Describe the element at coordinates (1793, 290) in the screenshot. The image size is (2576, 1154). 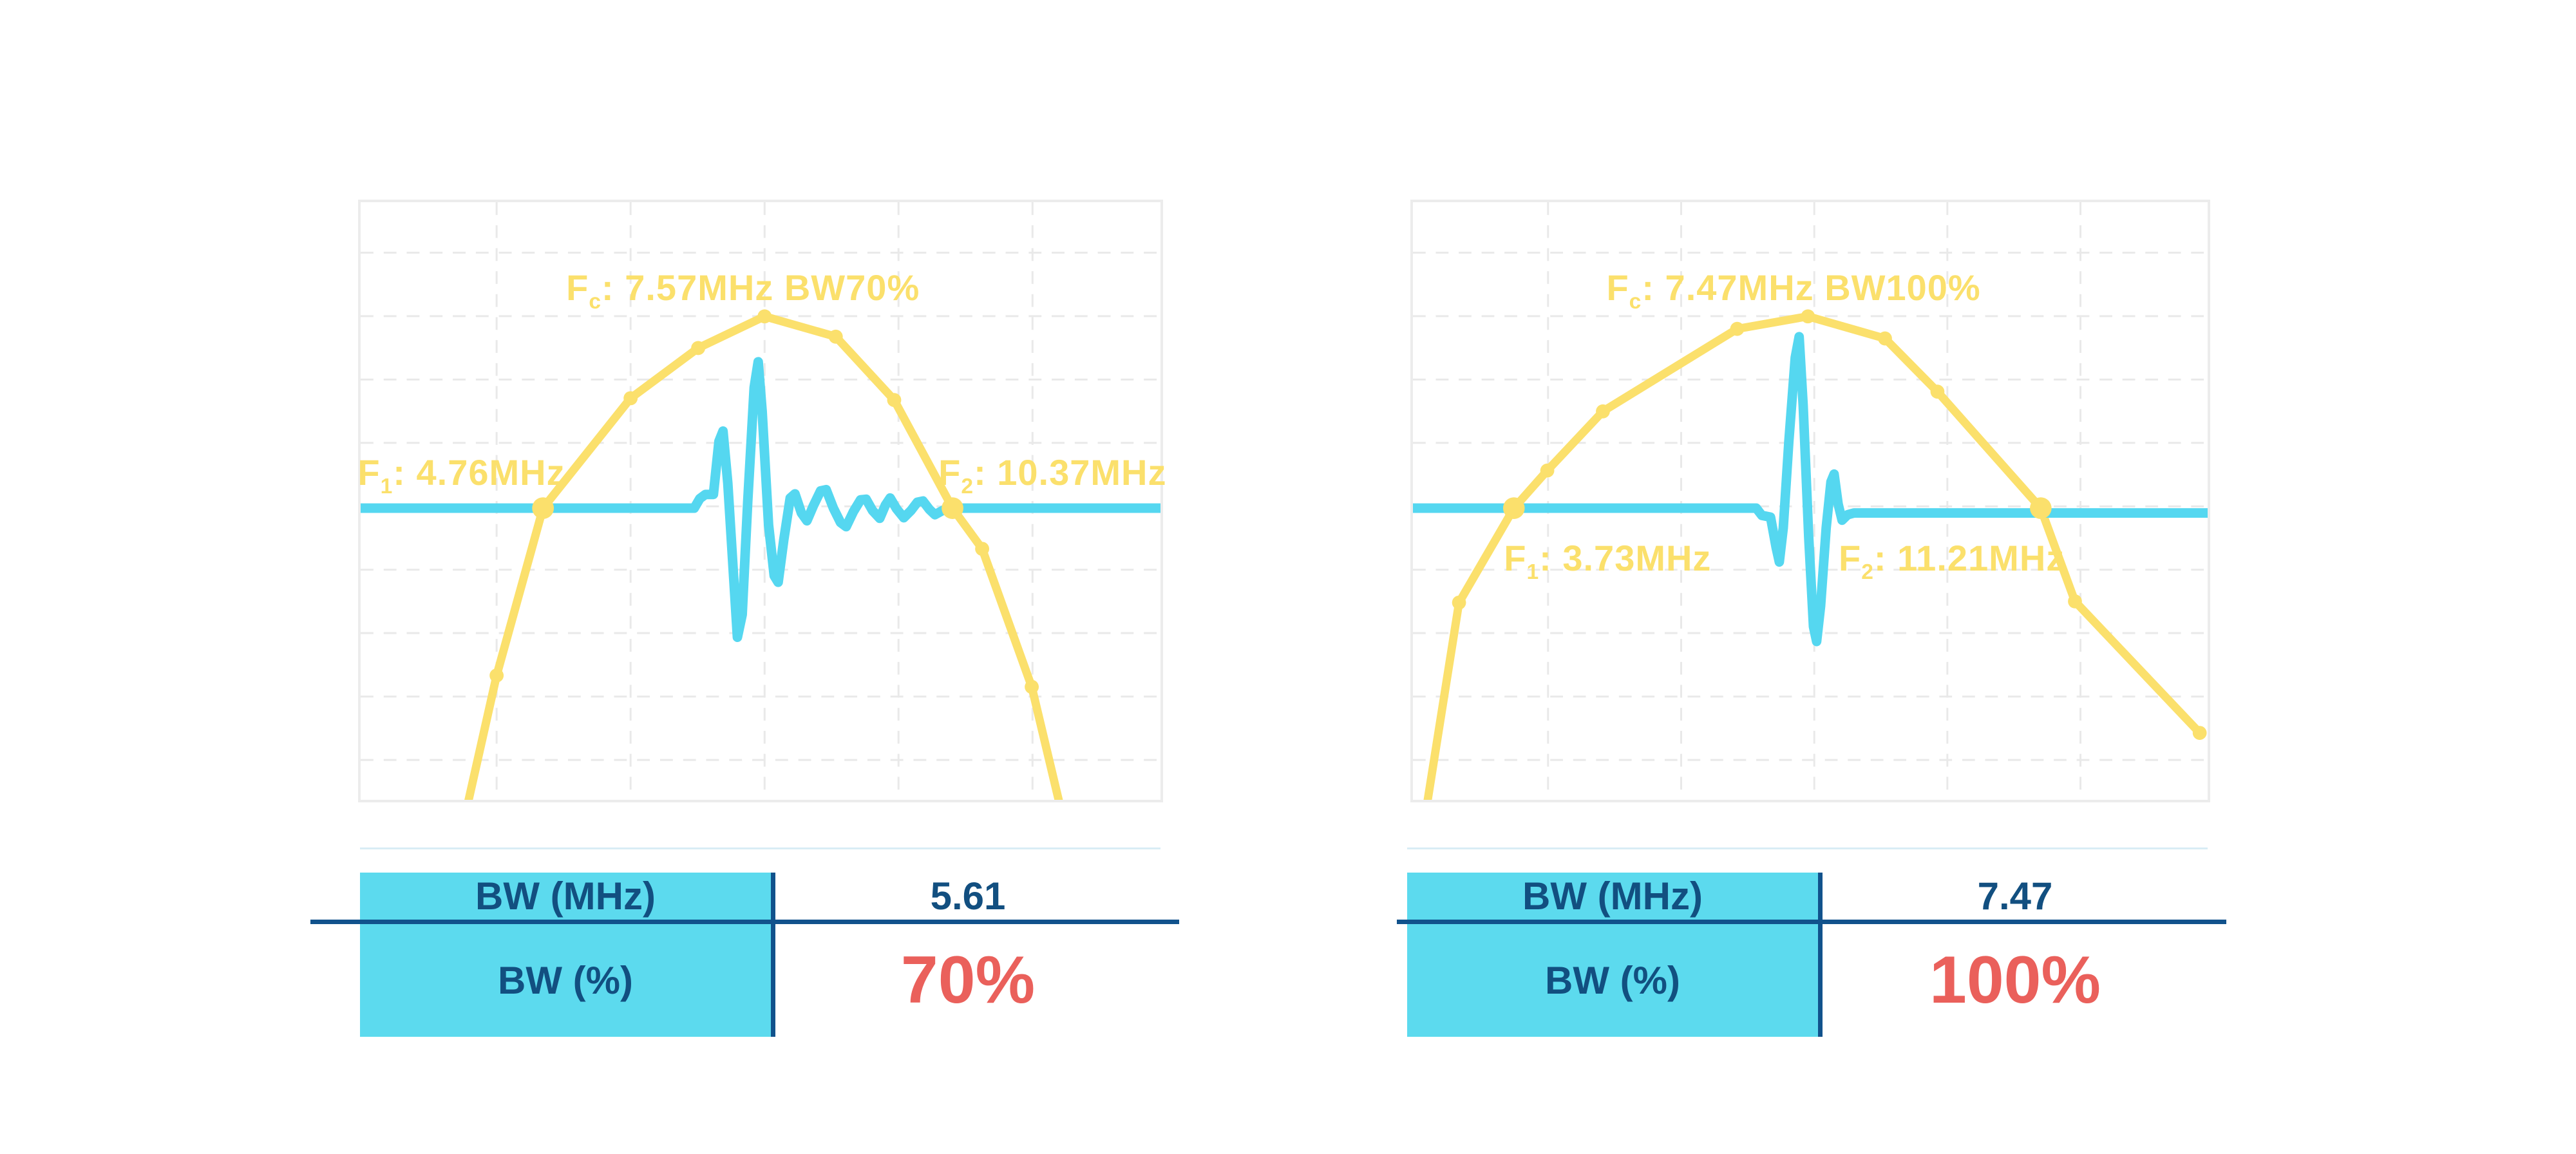
I see `fc-title-label: Fc: 7.47MHz BW100%` at that location.